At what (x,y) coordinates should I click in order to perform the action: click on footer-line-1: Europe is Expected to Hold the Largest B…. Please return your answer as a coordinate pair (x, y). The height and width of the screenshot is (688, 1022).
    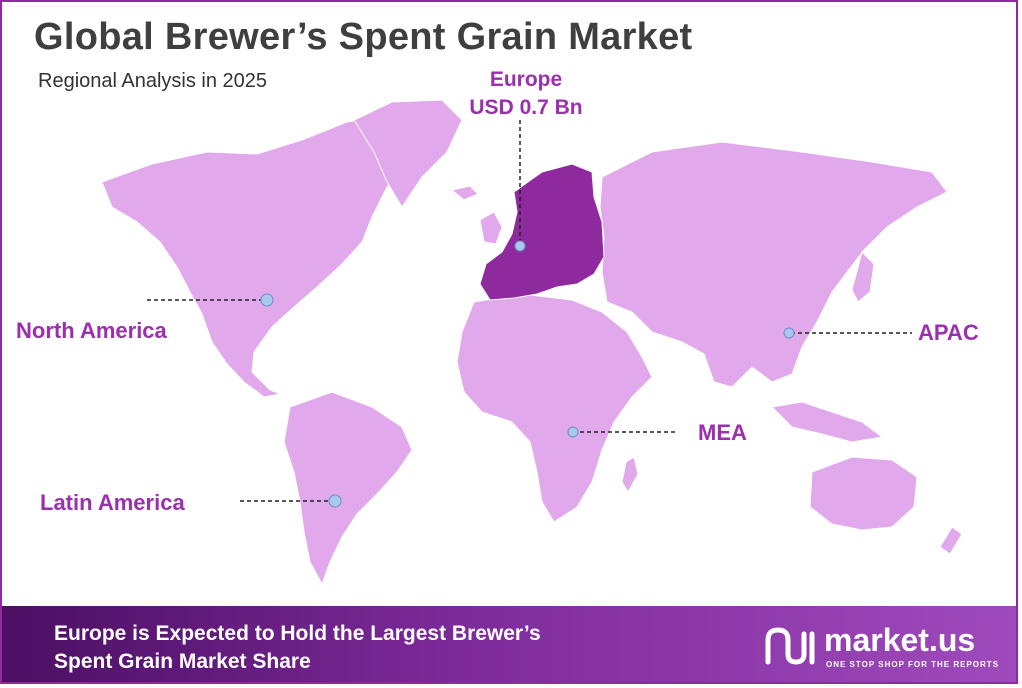
    Looking at the image, I should click on (297, 633).